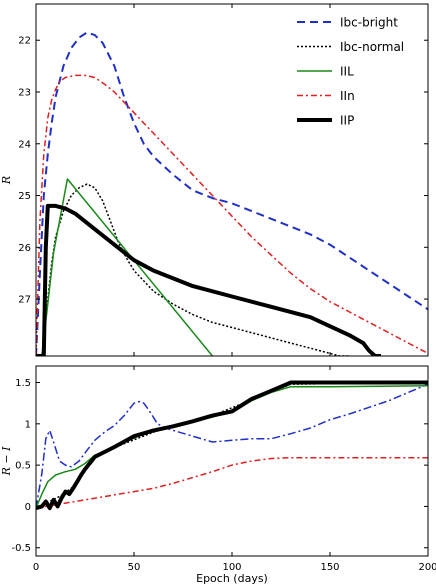 This screenshot has height=584, width=436. I want to click on x-tick-label: 200, so click(427, 567).